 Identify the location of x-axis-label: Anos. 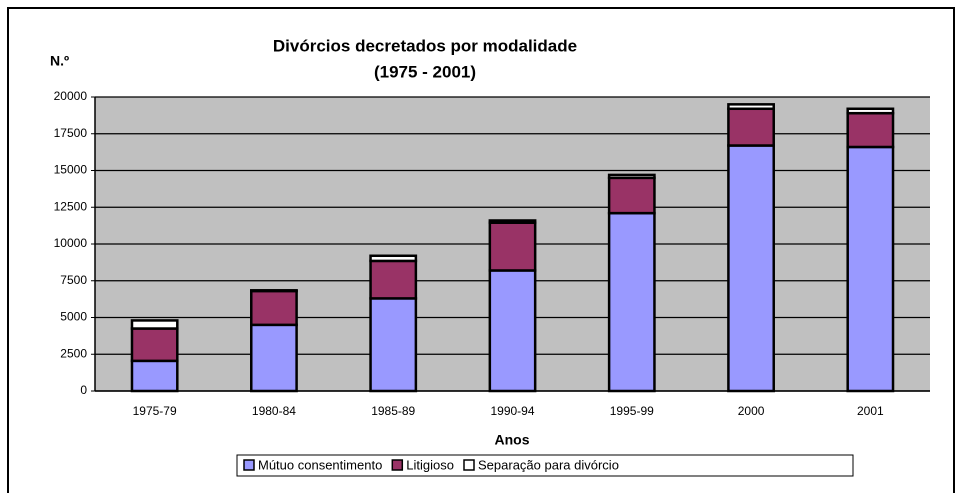
(512, 440).